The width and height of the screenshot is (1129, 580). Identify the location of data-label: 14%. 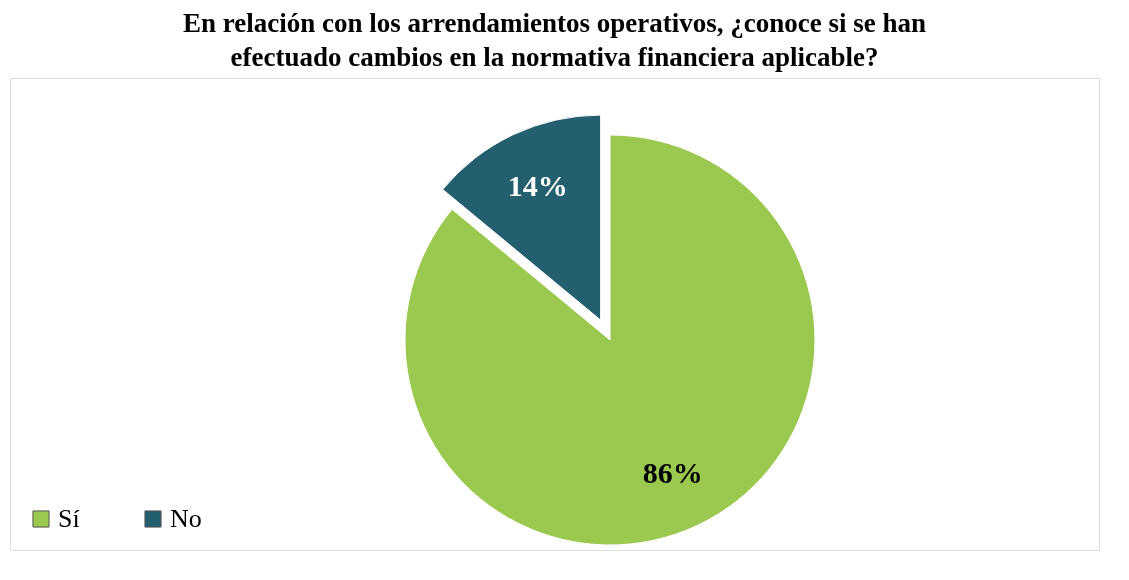
(537, 185).